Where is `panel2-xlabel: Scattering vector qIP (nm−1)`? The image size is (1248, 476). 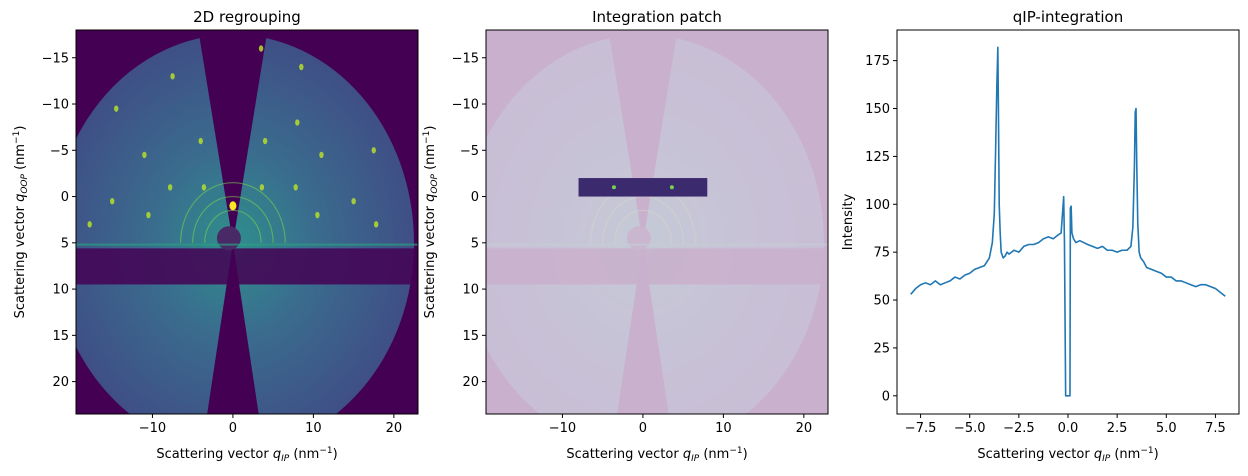 panel2-xlabel: Scattering vector qIP (nm−1) is located at coordinates (656, 455).